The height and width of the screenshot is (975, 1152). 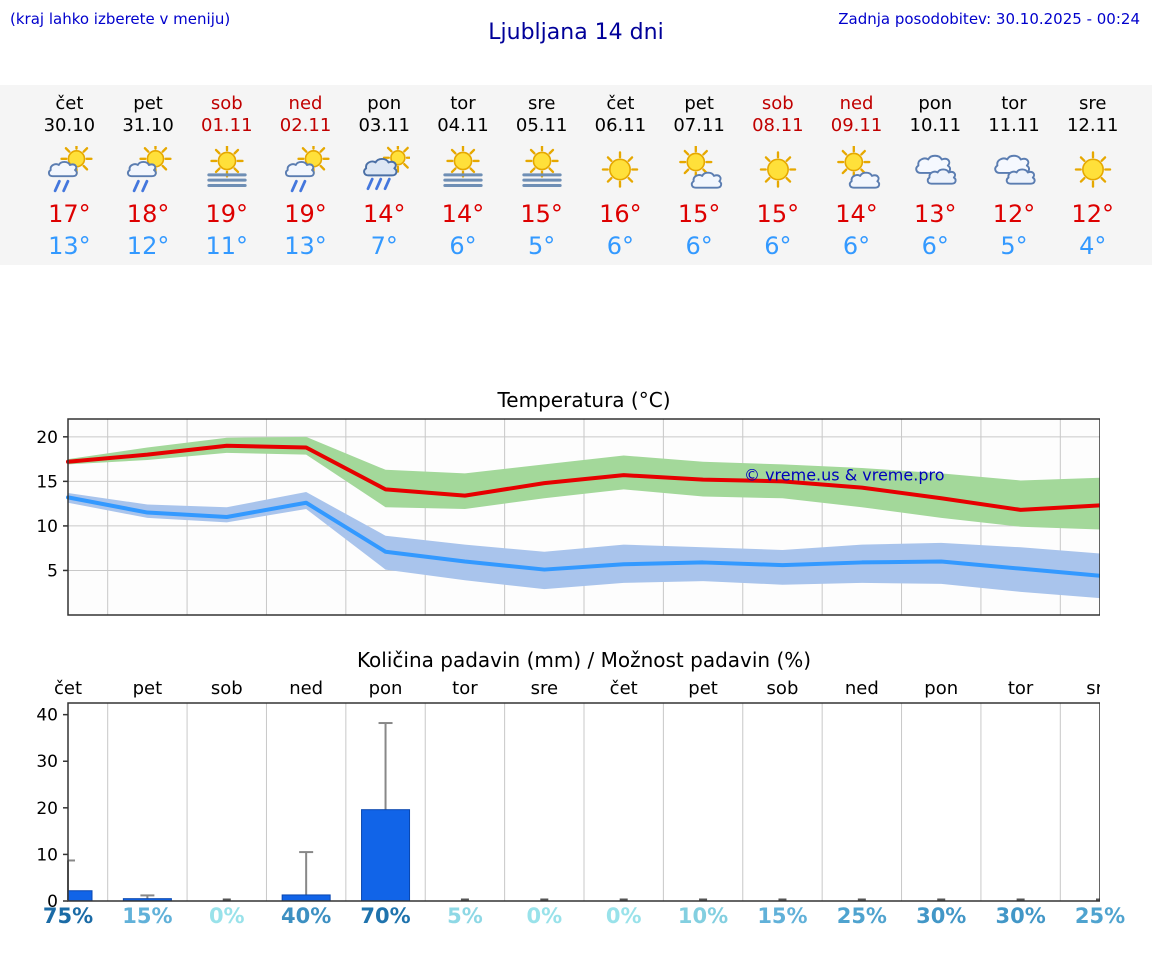 I want to click on max-temperature: 12°, so click(x=1014, y=214).